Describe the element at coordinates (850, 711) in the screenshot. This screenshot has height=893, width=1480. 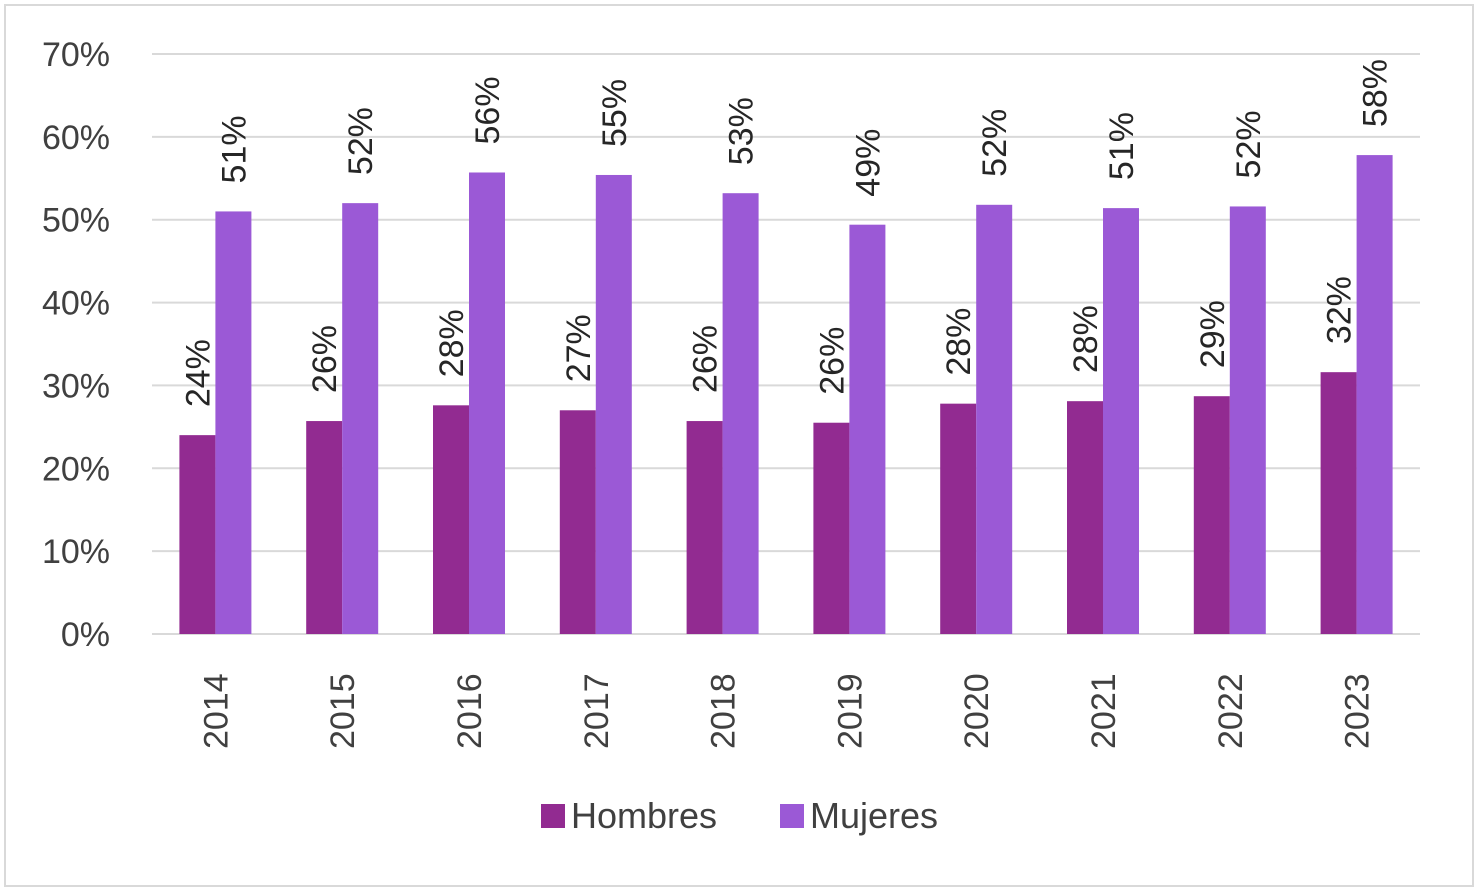
I see `x-tick-label: 2019` at that location.